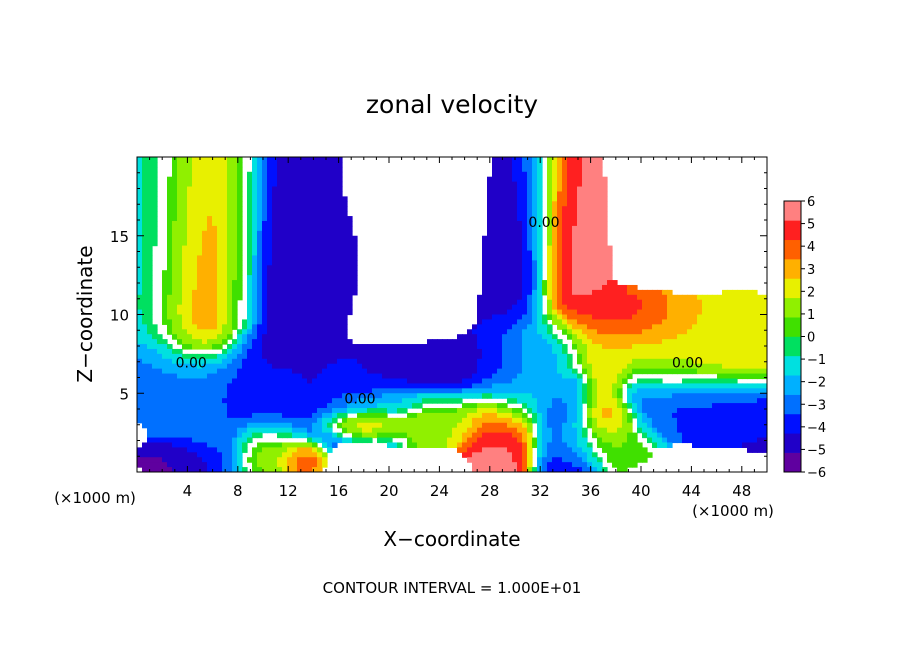 The width and height of the screenshot is (904, 658). What do you see at coordinates (452, 104) in the screenshot?
I see `chart-title: zonal velocity` at bounding box center [452, 104].